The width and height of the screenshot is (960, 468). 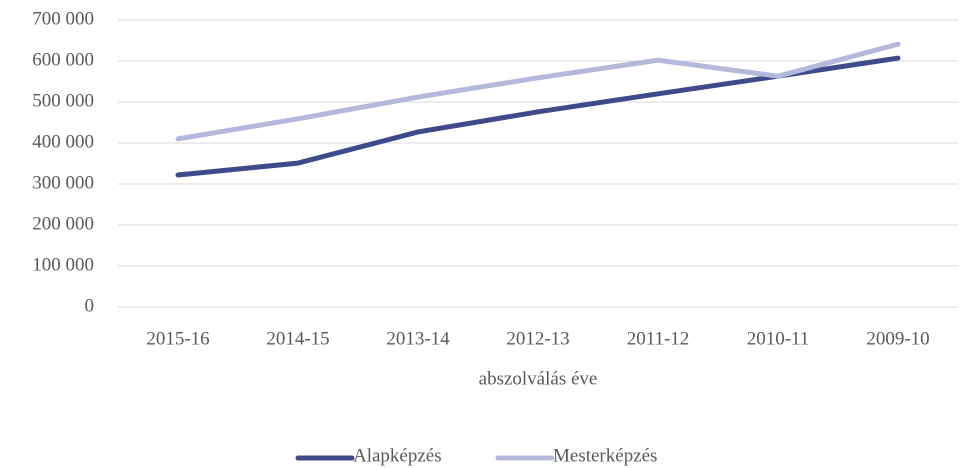 I want to click on legend-label: Mesterképzés, so click(x=605, y=455).